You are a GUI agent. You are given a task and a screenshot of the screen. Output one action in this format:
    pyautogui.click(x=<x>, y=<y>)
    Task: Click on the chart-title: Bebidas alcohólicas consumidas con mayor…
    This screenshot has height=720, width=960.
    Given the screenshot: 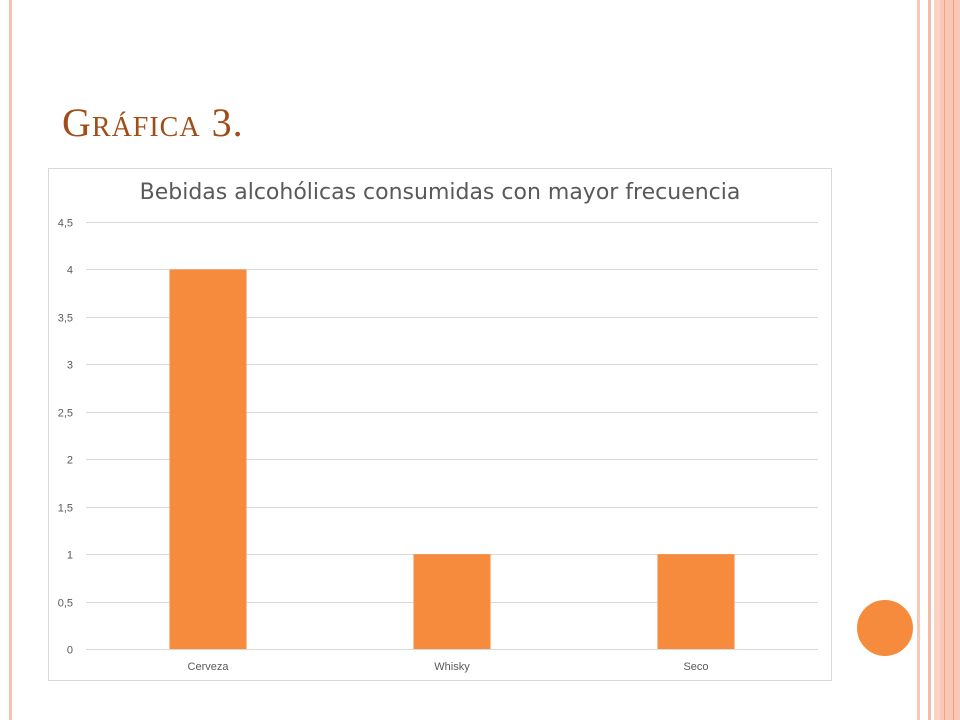 What is the action you would take?
    pyautogui.click(x=440, y=192)
    